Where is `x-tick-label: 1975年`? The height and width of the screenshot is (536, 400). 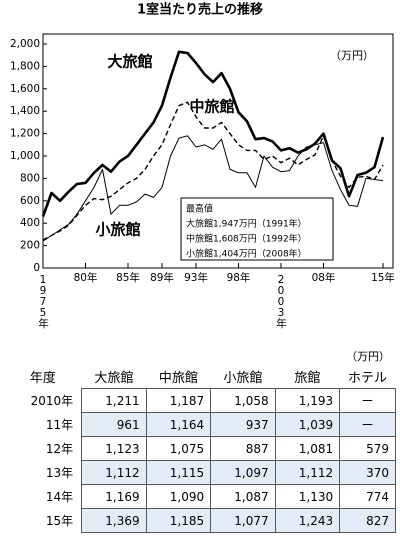
x-tick-label: 1975年 is located at coordinates (43, 301).